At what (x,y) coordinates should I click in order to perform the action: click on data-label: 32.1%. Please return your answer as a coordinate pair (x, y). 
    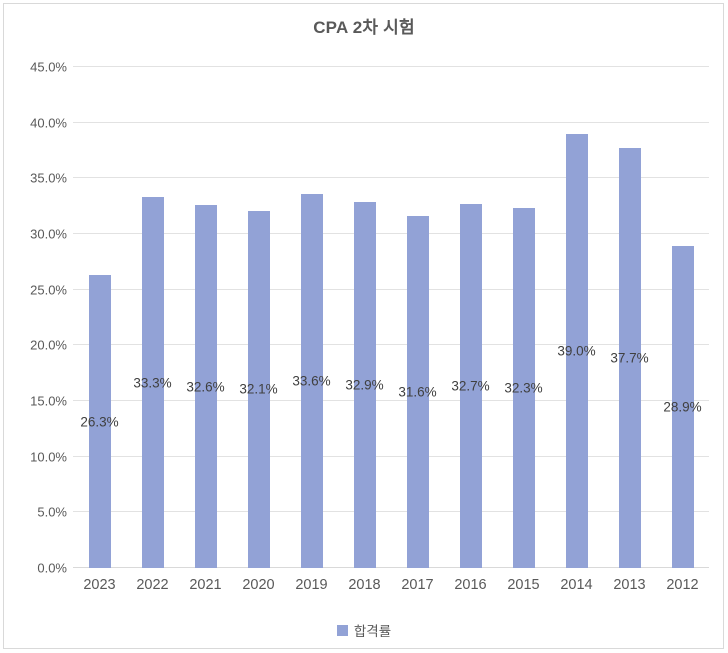
    Looking at the image, I should click on (258, 389).